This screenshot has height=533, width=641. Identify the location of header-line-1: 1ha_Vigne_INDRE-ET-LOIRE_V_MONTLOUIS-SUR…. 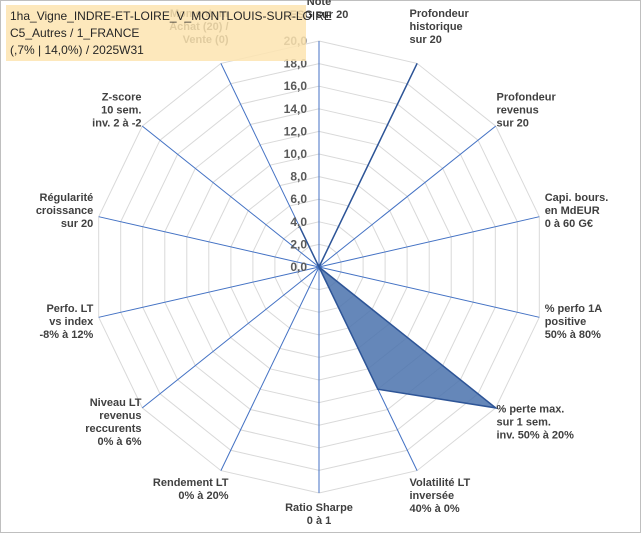
(171, 16).